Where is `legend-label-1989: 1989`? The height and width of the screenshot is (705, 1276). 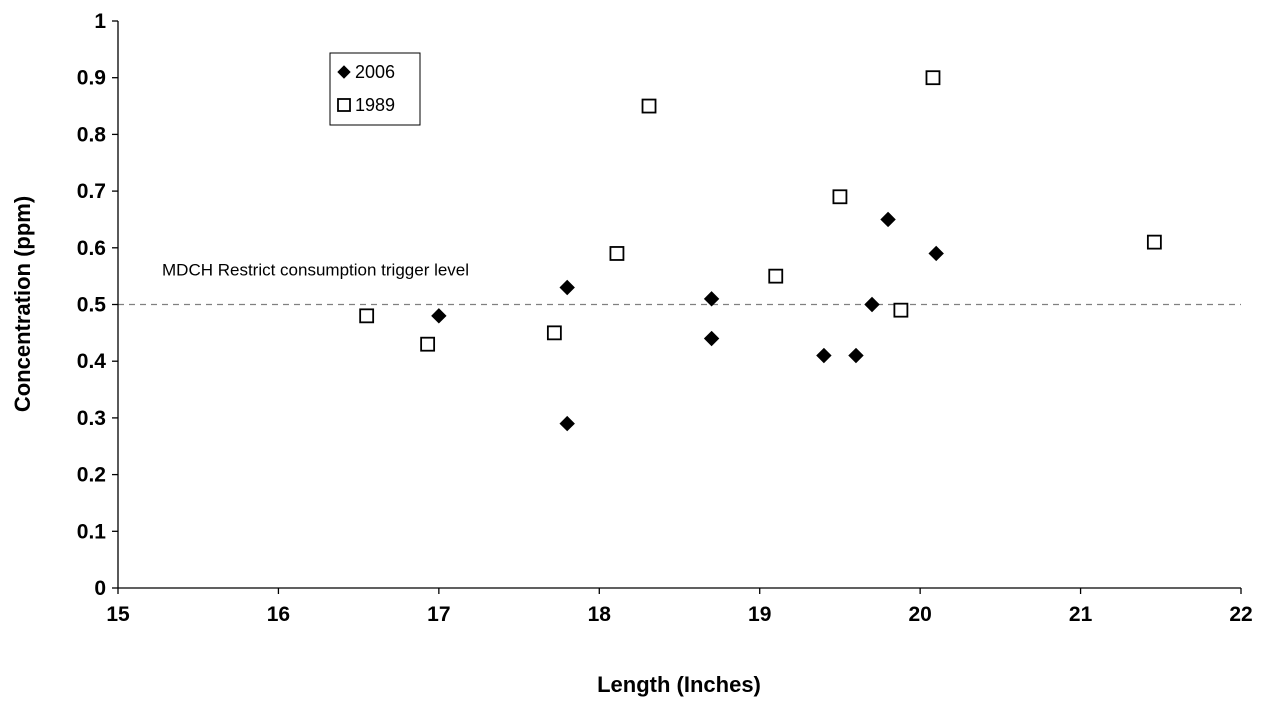 legend-label-1989: 1989 is located at coordinates (375, 105).